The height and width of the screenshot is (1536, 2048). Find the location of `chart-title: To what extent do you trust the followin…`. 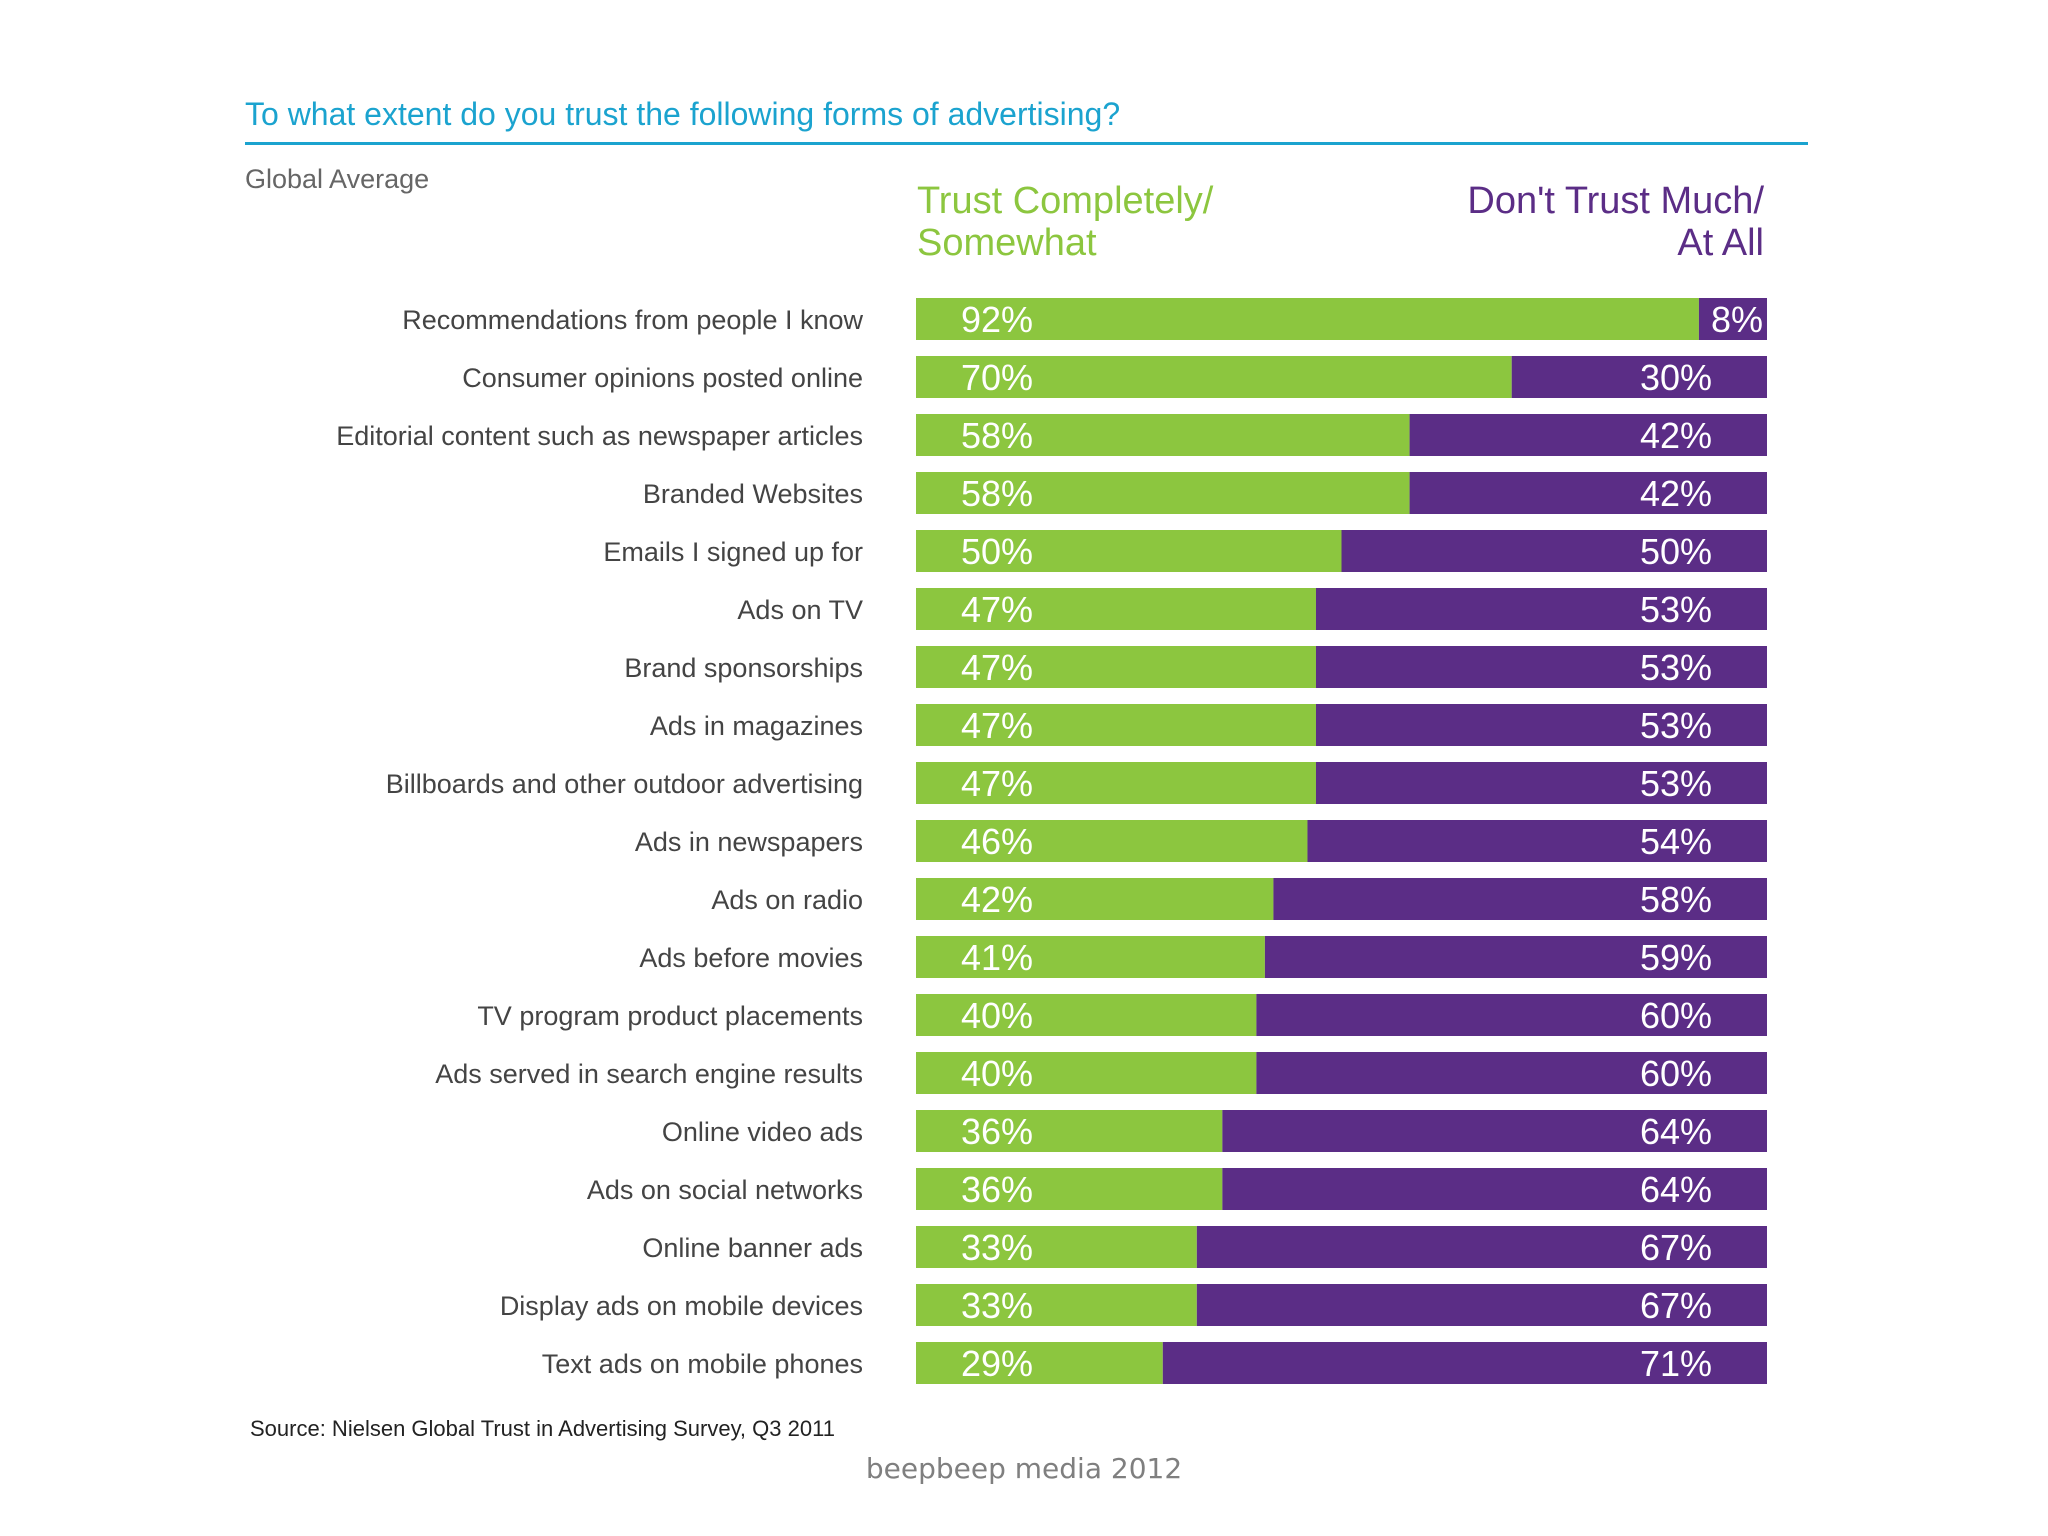

chart-title: To what extent do you trust the followin… is located at coordinates (683, 114).